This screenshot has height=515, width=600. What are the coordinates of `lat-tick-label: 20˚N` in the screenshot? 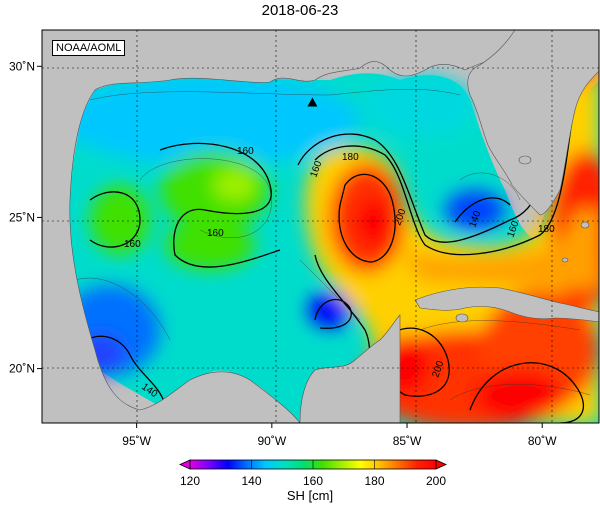 It's located at (22, 369).